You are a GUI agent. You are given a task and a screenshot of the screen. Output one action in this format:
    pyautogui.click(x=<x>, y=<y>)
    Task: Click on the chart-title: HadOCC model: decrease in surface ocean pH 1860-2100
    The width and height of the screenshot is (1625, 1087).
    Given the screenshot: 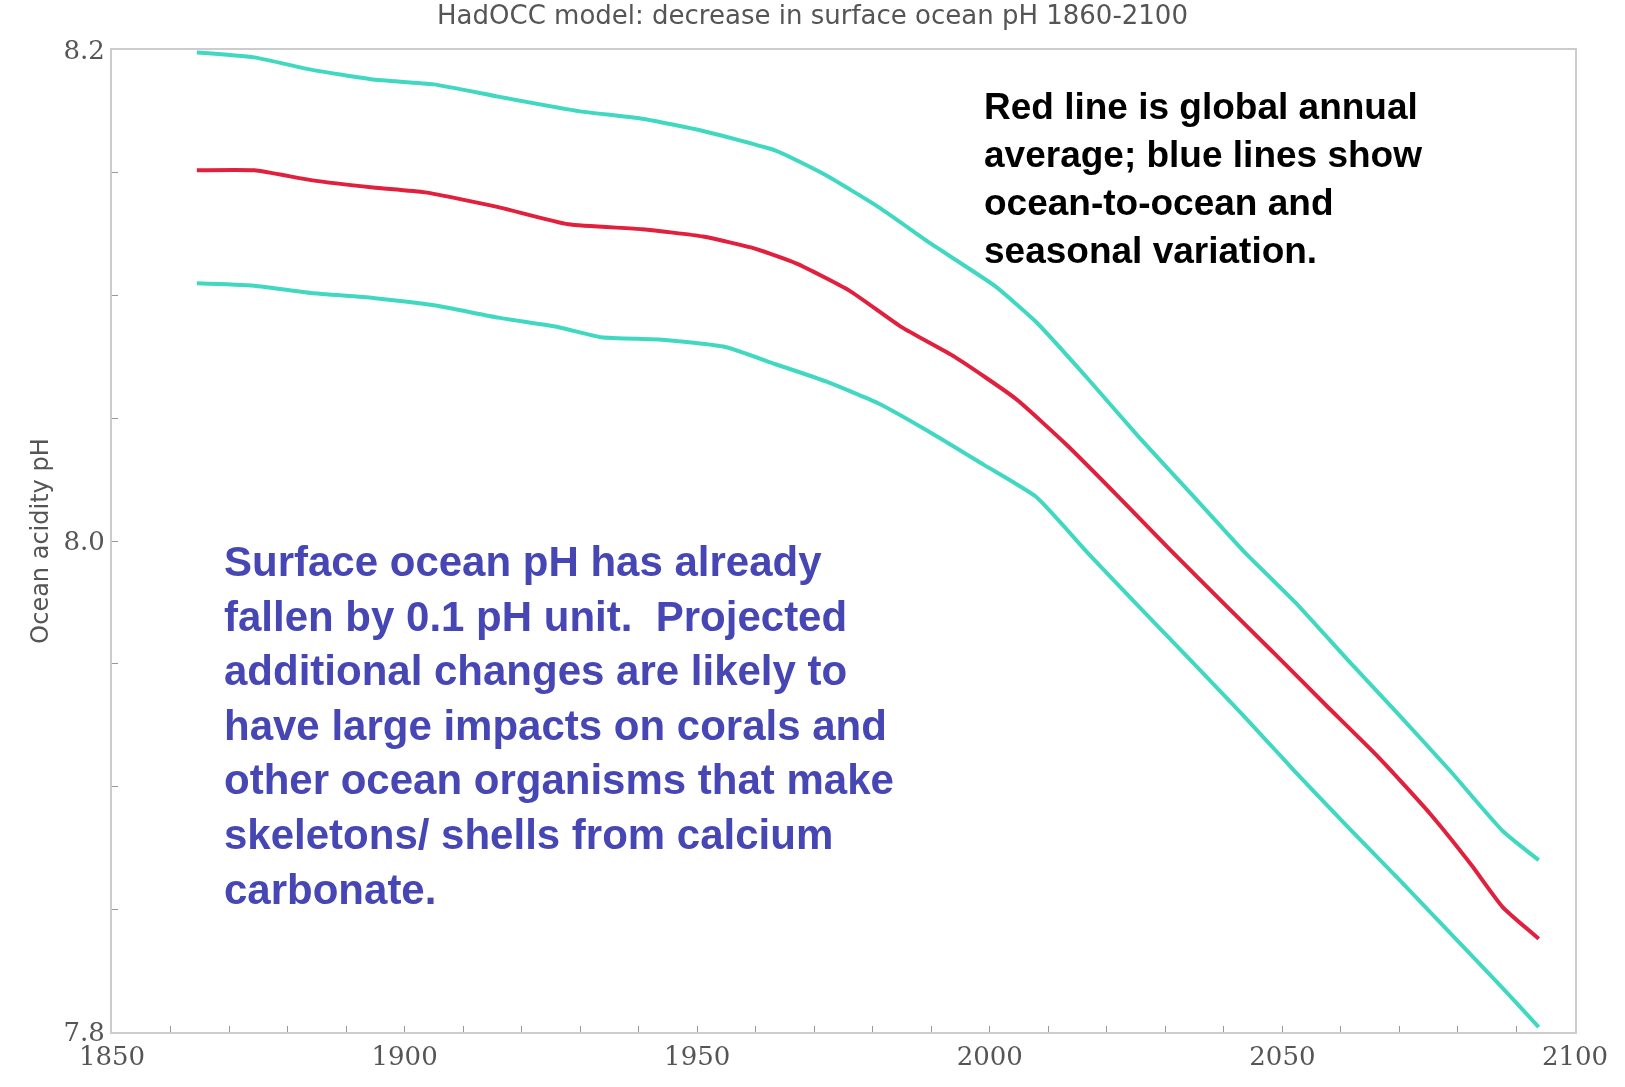 What is the action you would take?
    pyautogui.click(x=812, y=15)
    